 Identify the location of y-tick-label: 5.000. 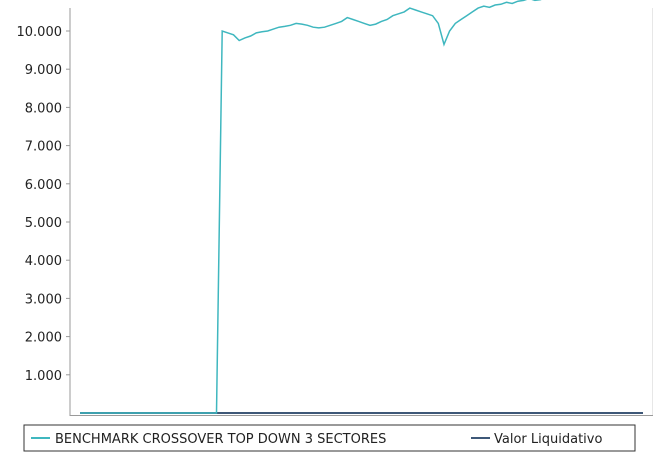
(43, 223).